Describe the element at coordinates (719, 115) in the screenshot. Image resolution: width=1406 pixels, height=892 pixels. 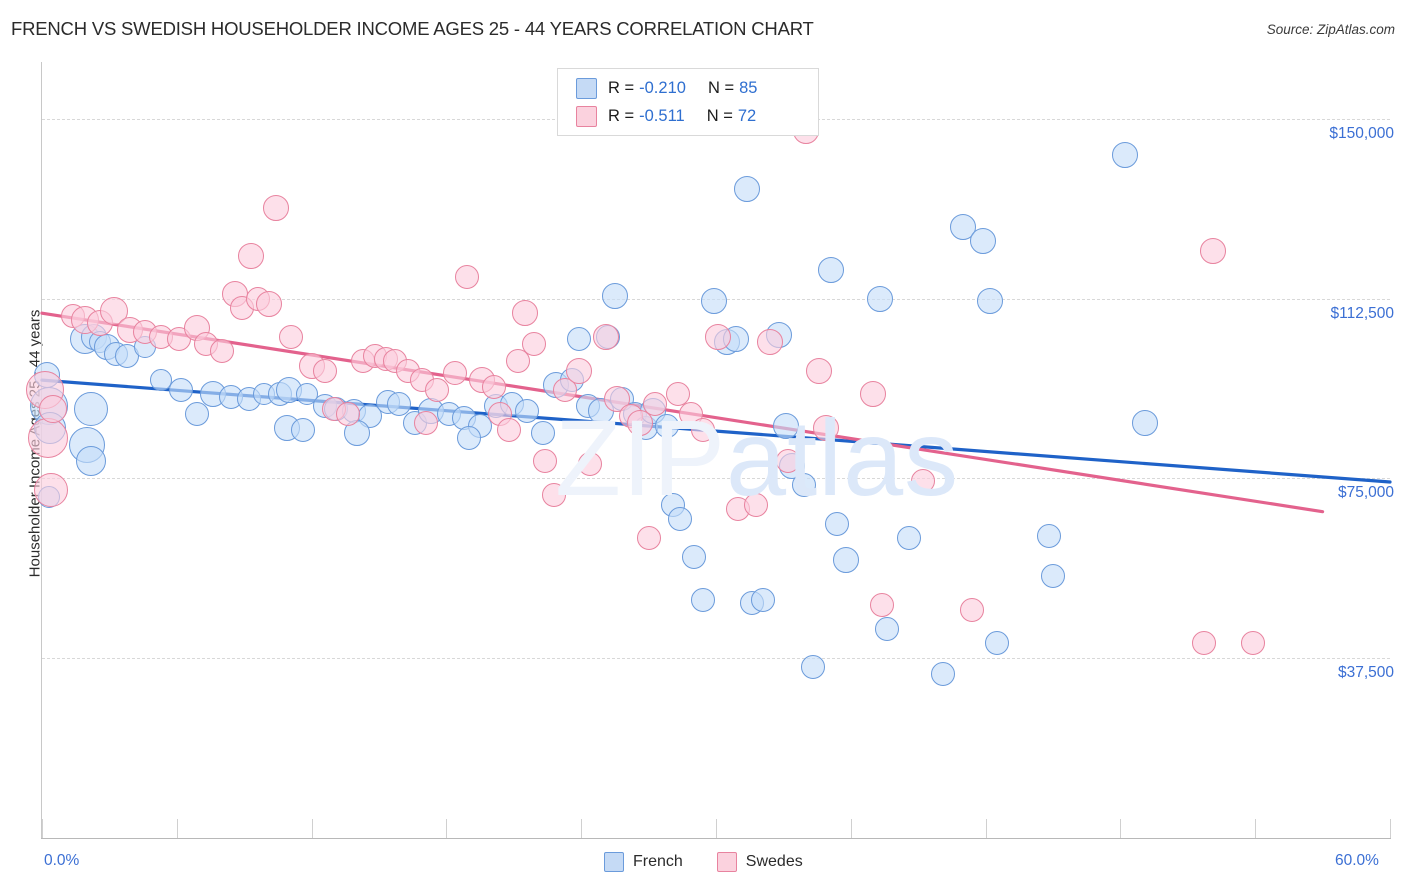
I see `swedes-n-label: N =` at that location.